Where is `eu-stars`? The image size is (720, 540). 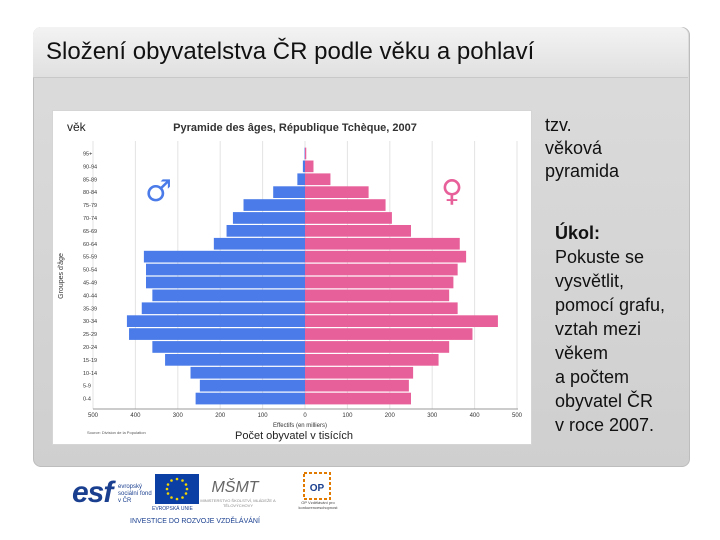 eu-stars is located at coordinates (177, 489).